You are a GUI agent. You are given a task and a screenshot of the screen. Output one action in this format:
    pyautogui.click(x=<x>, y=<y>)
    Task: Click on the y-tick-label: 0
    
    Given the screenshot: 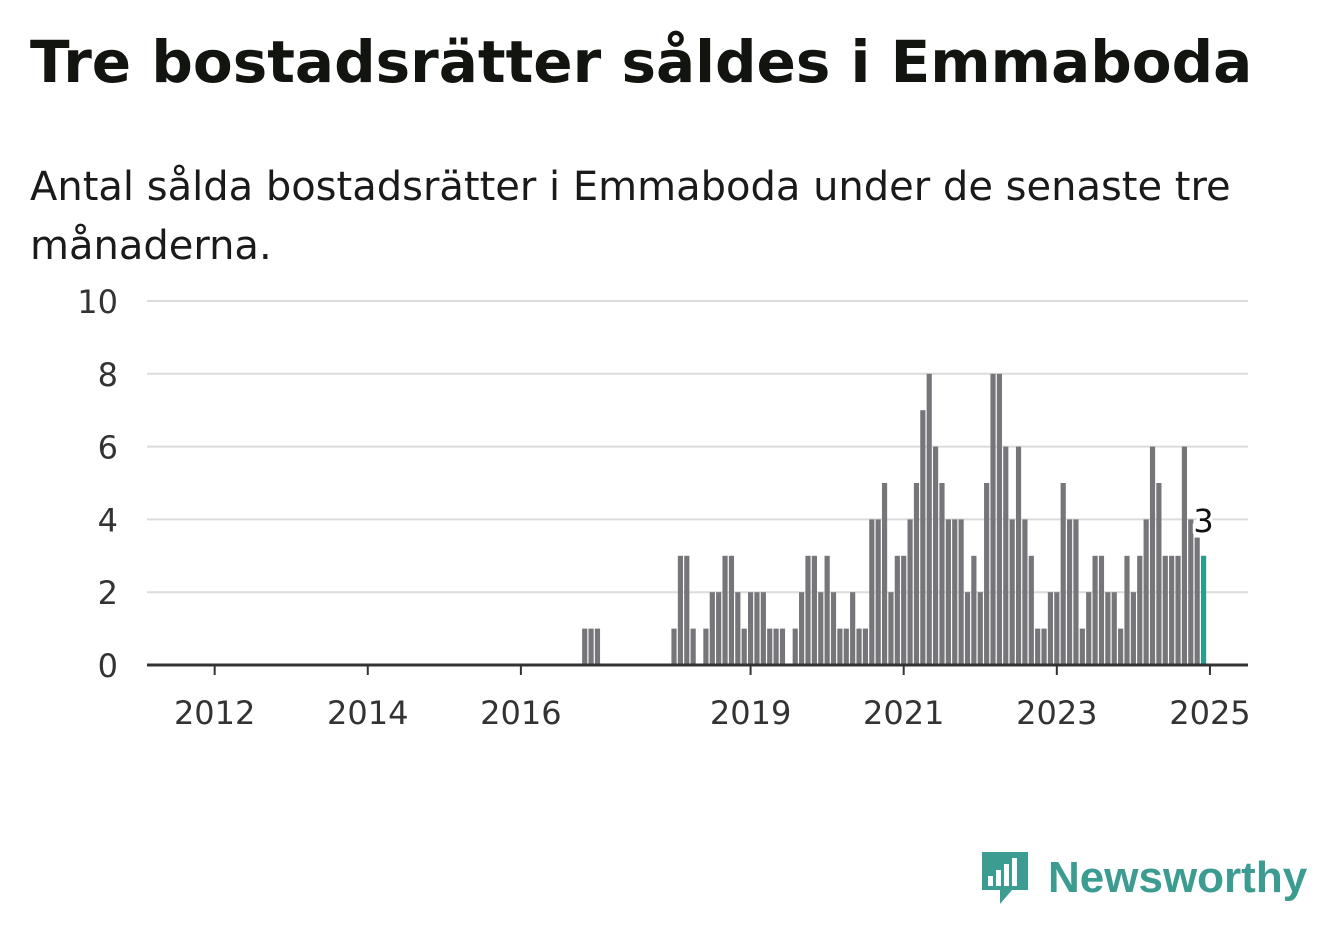 What is the action you would take?
    pyautogui.click(x=108, y=666)
    